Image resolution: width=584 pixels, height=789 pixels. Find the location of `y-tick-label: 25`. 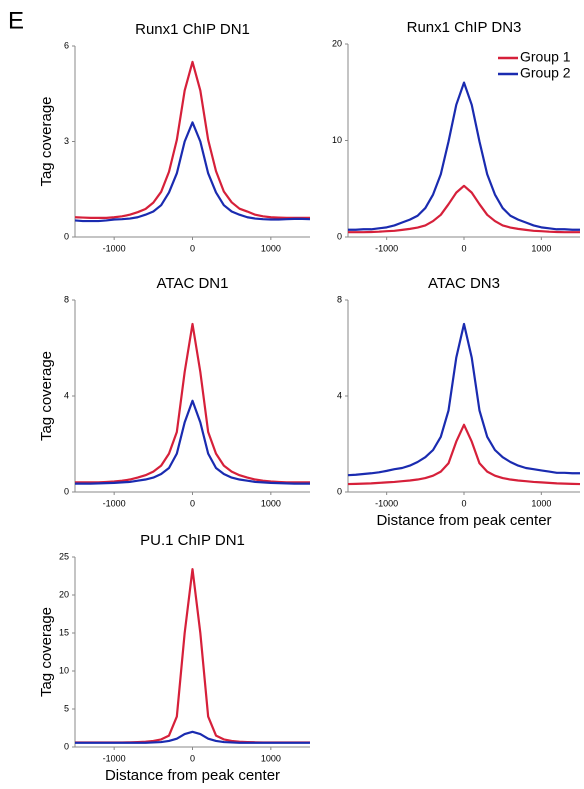

y-tick-label: 25 is located at coordinates (64, 556).